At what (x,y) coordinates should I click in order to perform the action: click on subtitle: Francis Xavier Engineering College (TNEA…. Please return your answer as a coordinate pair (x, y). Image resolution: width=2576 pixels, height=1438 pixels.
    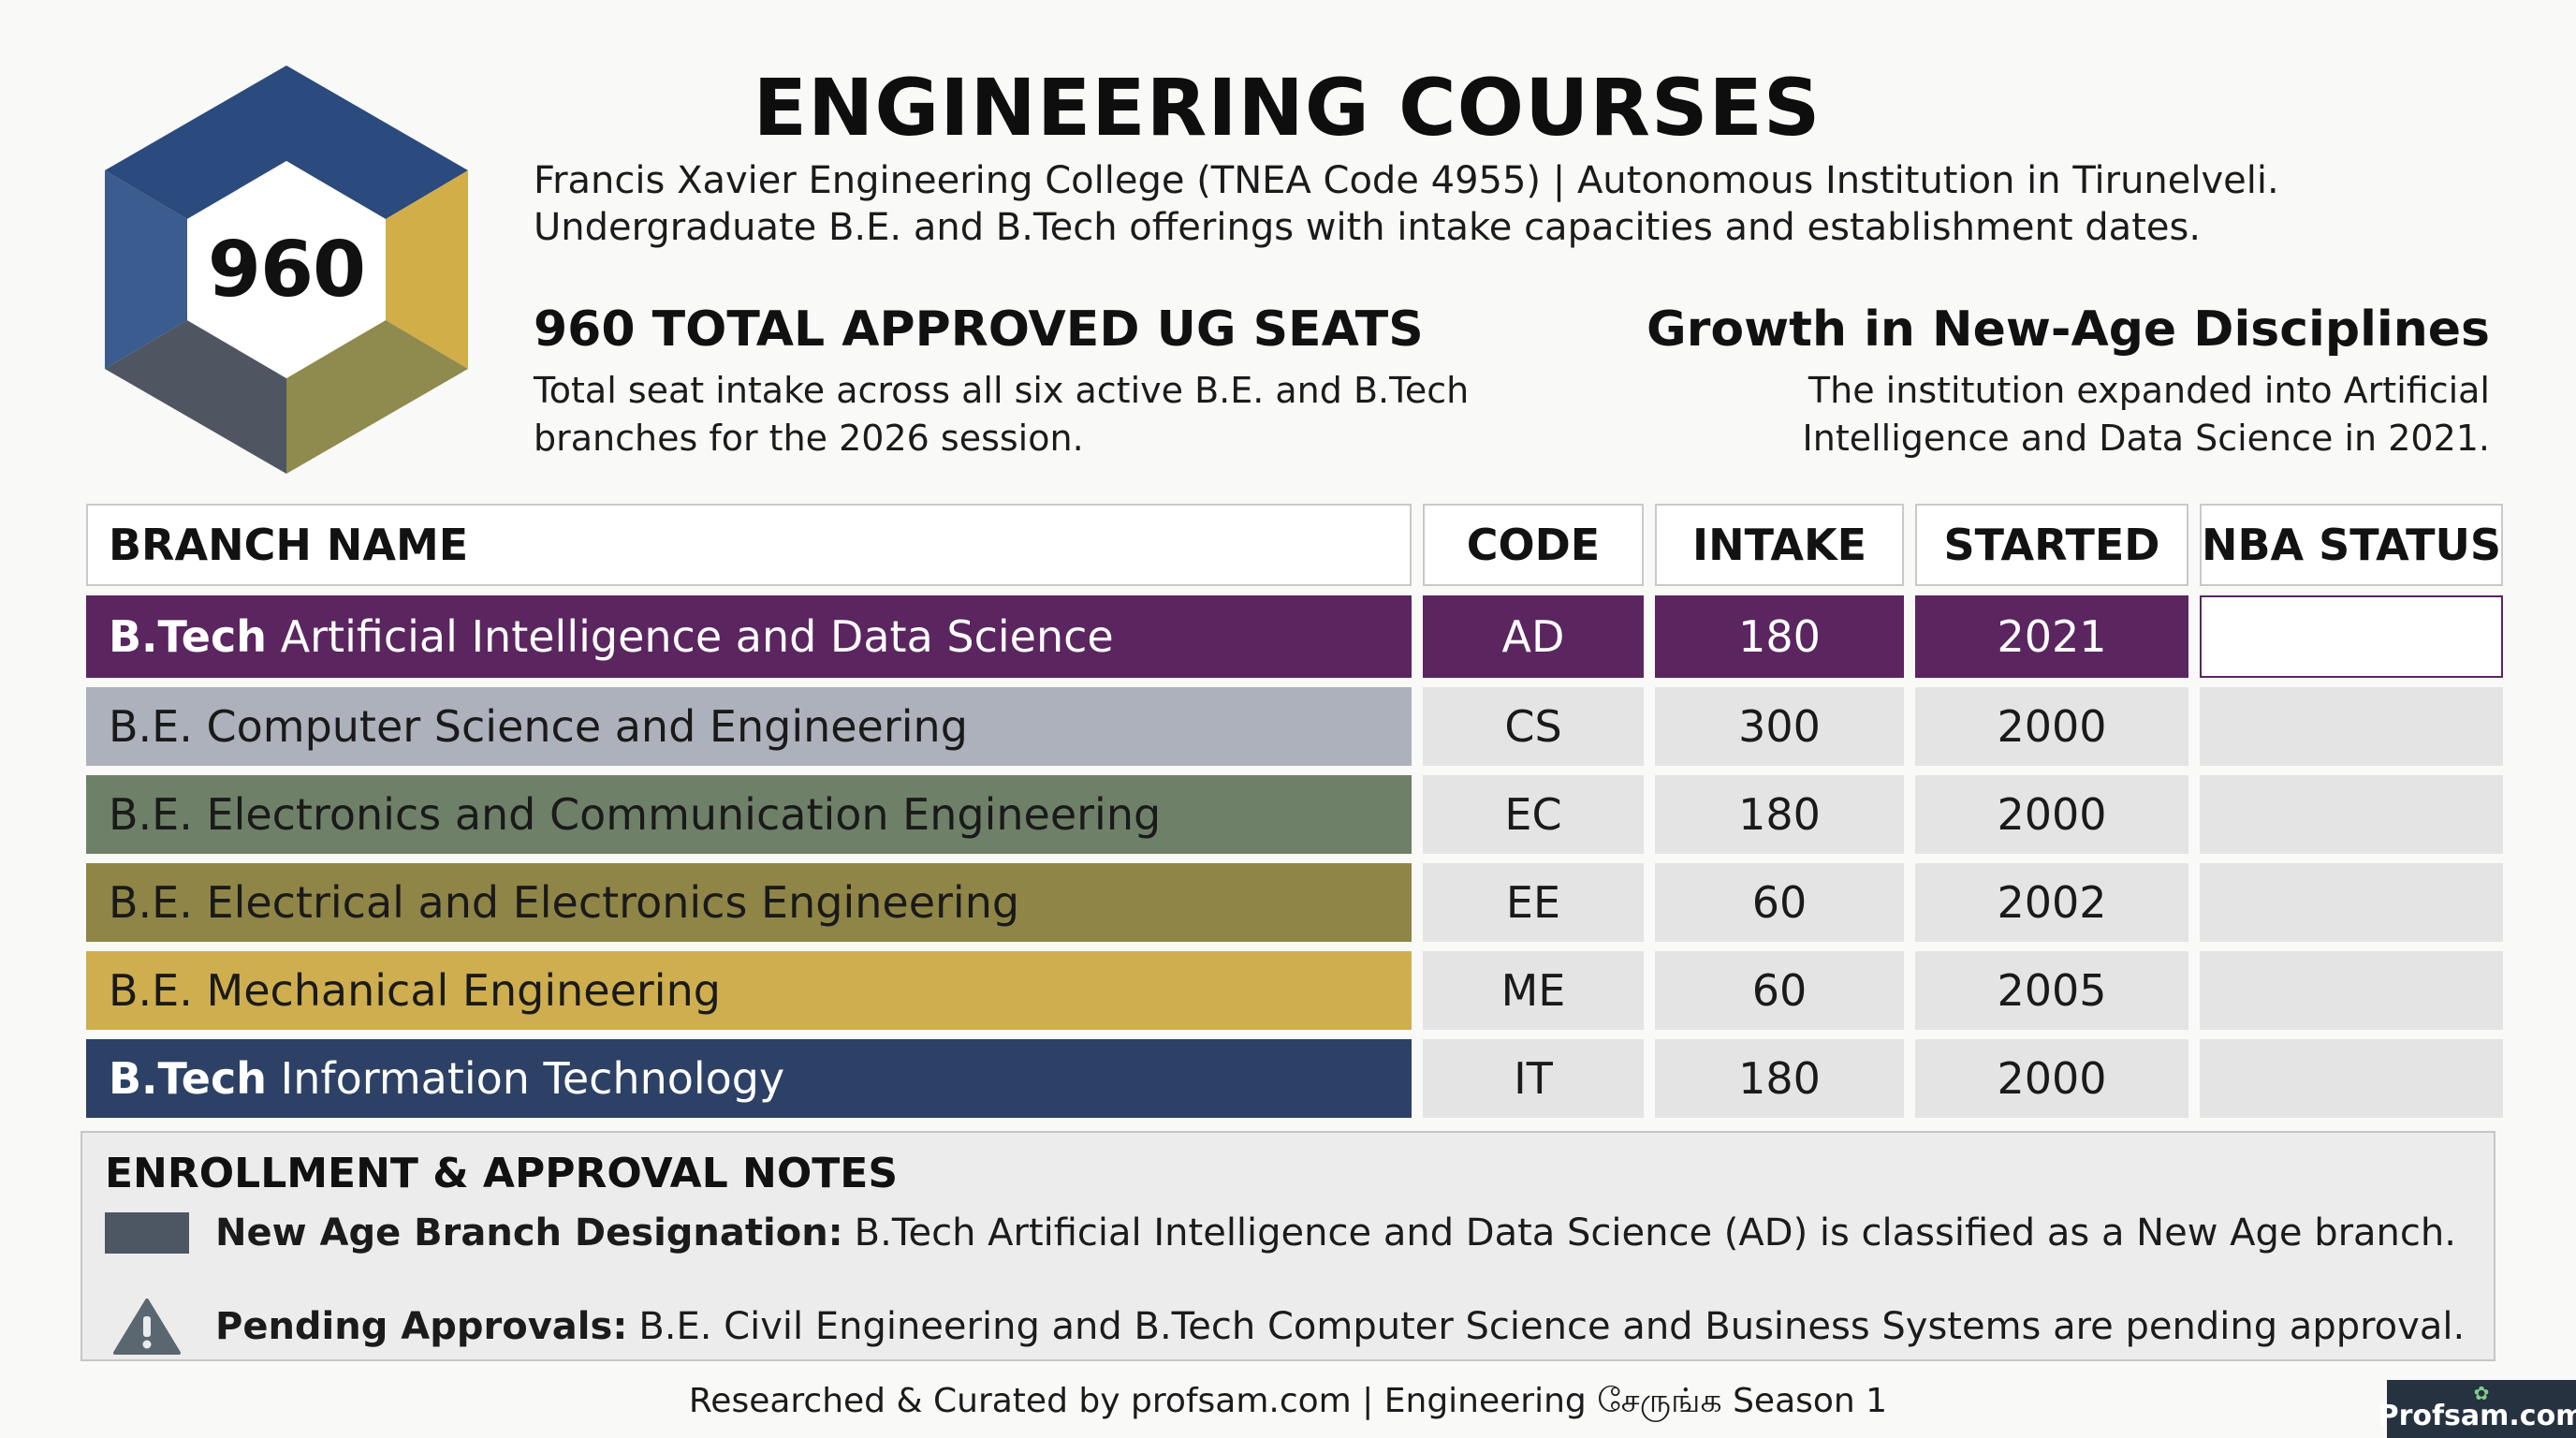
    Looking at the image, I should click on (1516, 204).